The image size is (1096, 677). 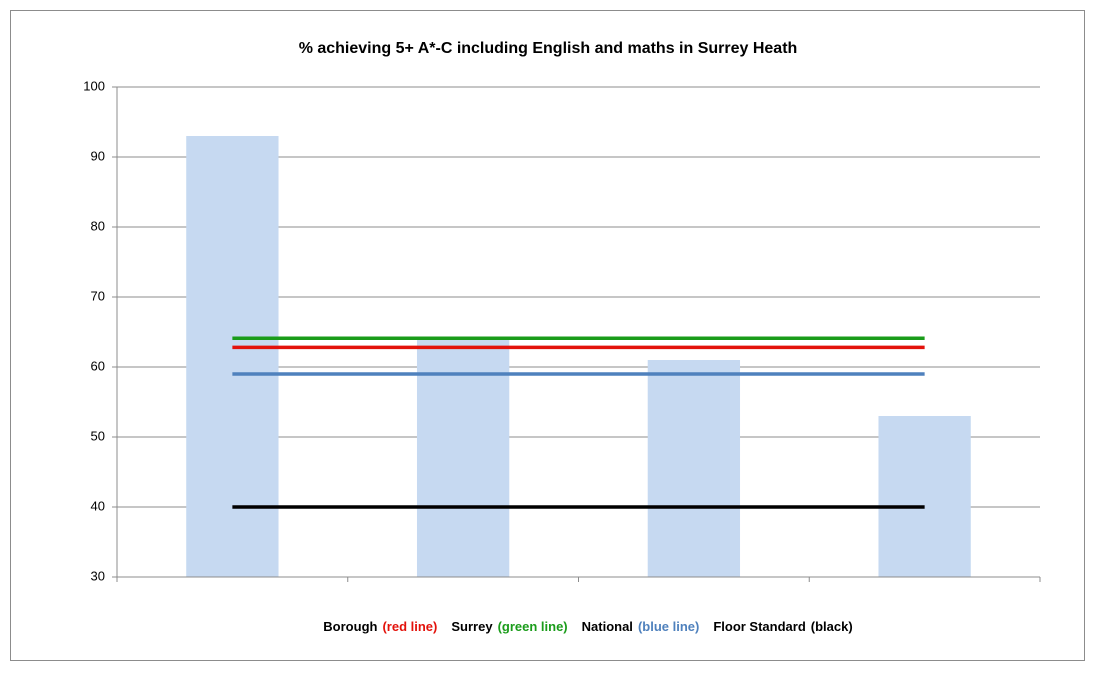 I want to click on legend-label: (red line), so click(x=409, y=626).